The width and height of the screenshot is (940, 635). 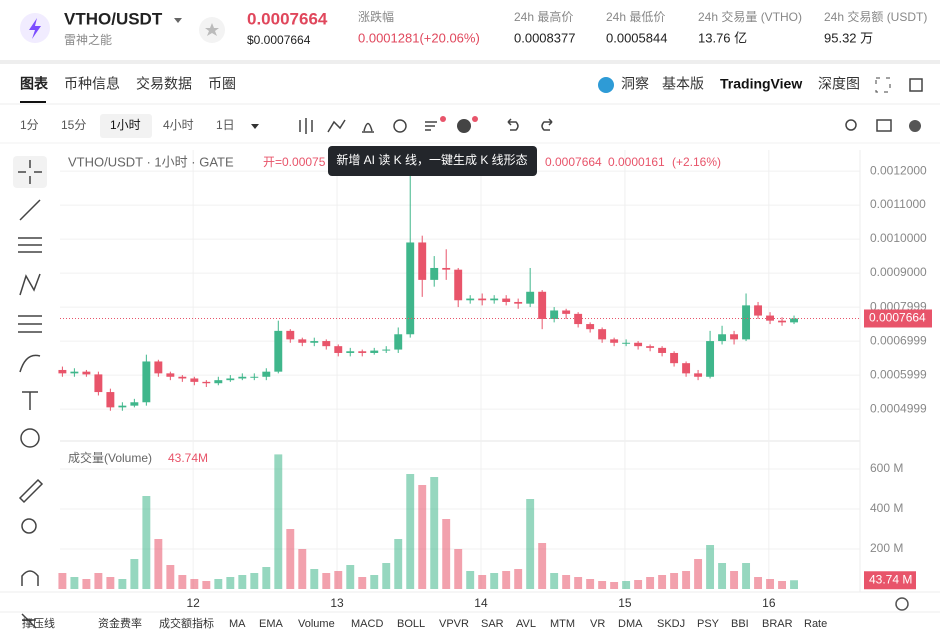 What do you see at coordinates (30, 172) in the screenshot?
I see `crosshair-tool` at bounding box center [30, 172].